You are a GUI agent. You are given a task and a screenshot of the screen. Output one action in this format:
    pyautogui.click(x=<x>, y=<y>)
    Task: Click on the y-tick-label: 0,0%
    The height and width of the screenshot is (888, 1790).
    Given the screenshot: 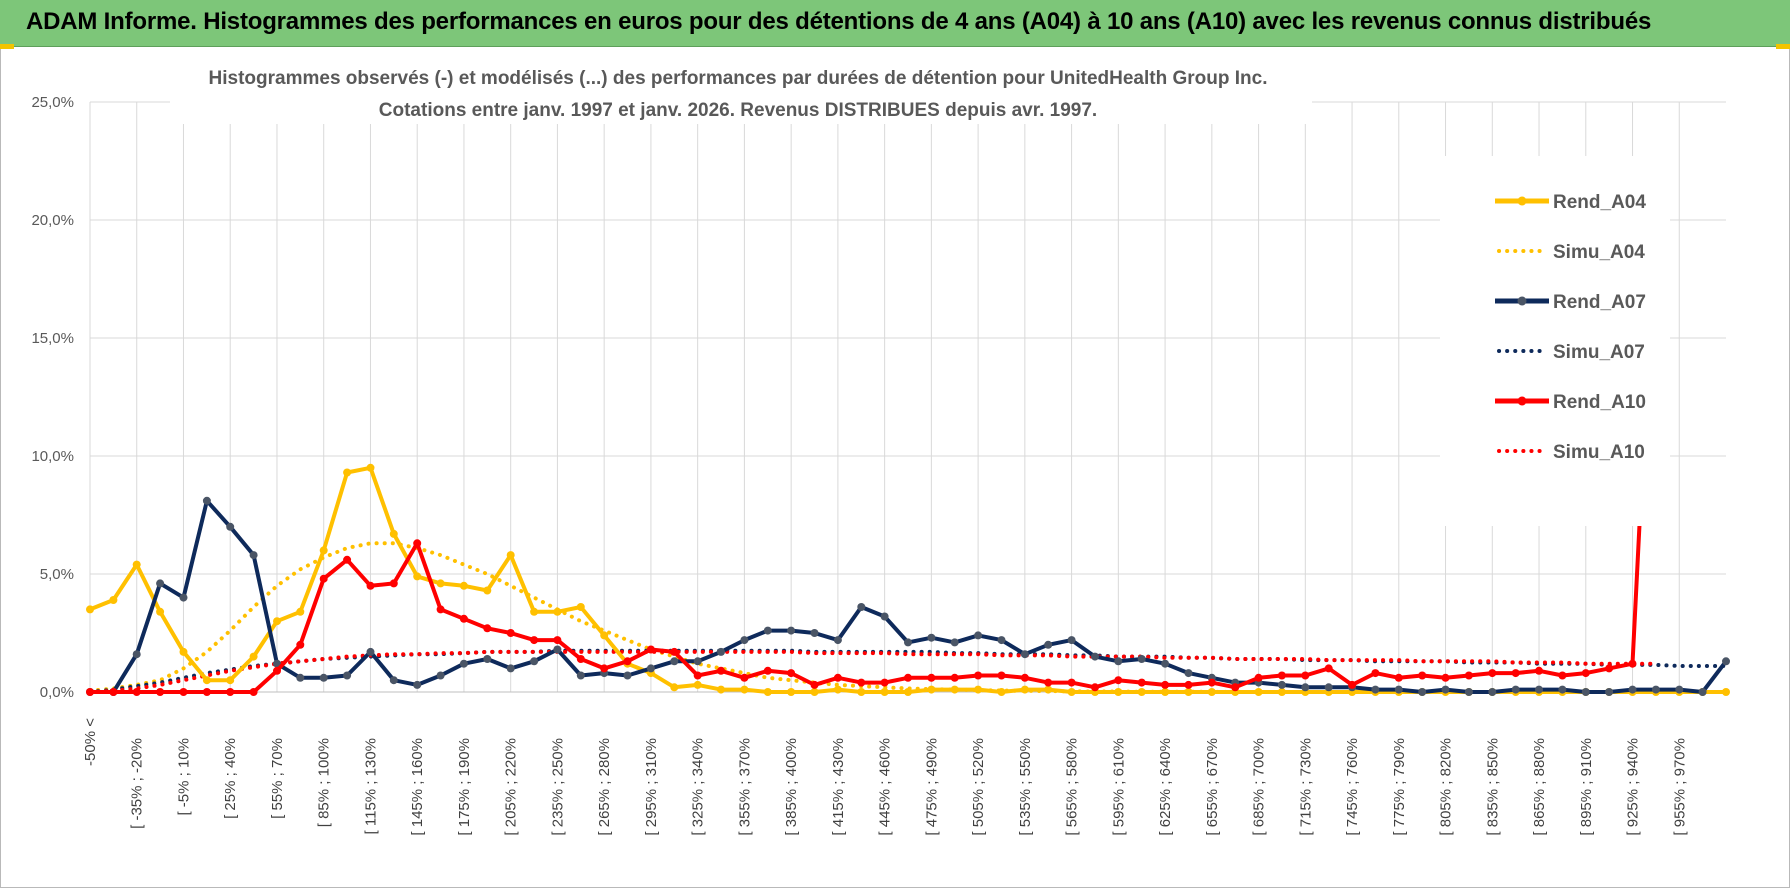 What is the action you would take?
    pyautogui.click(x=57, y=692)
    